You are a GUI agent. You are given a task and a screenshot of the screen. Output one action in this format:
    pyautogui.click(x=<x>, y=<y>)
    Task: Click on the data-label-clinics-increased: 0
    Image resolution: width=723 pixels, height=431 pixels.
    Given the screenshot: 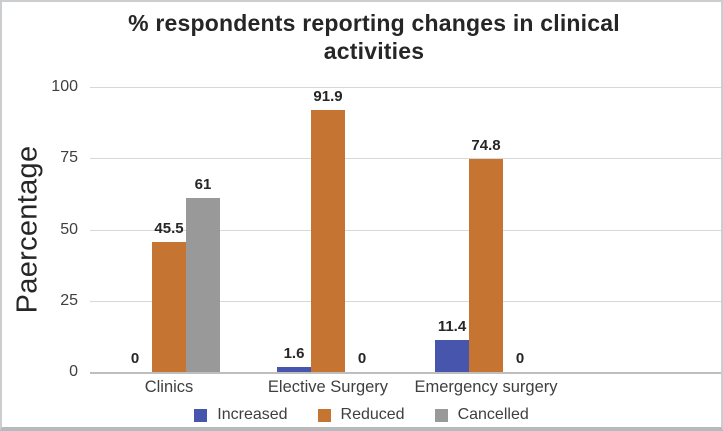 What is the action you would take?
    pyautogui.click(x=135, y=358)
    